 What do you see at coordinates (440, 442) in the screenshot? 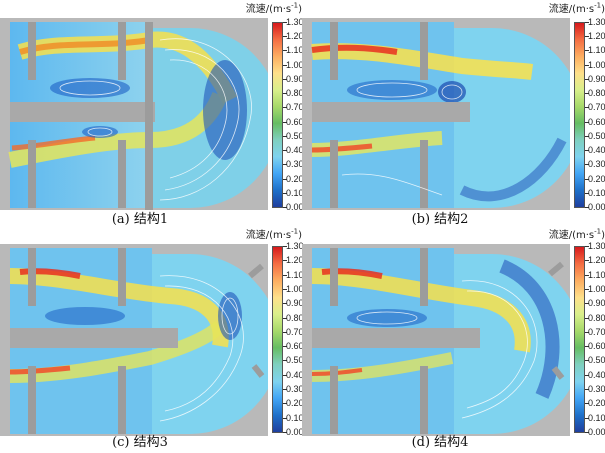
I see `panel-caption: (d) 结构4` at bounding box center [440, 442].